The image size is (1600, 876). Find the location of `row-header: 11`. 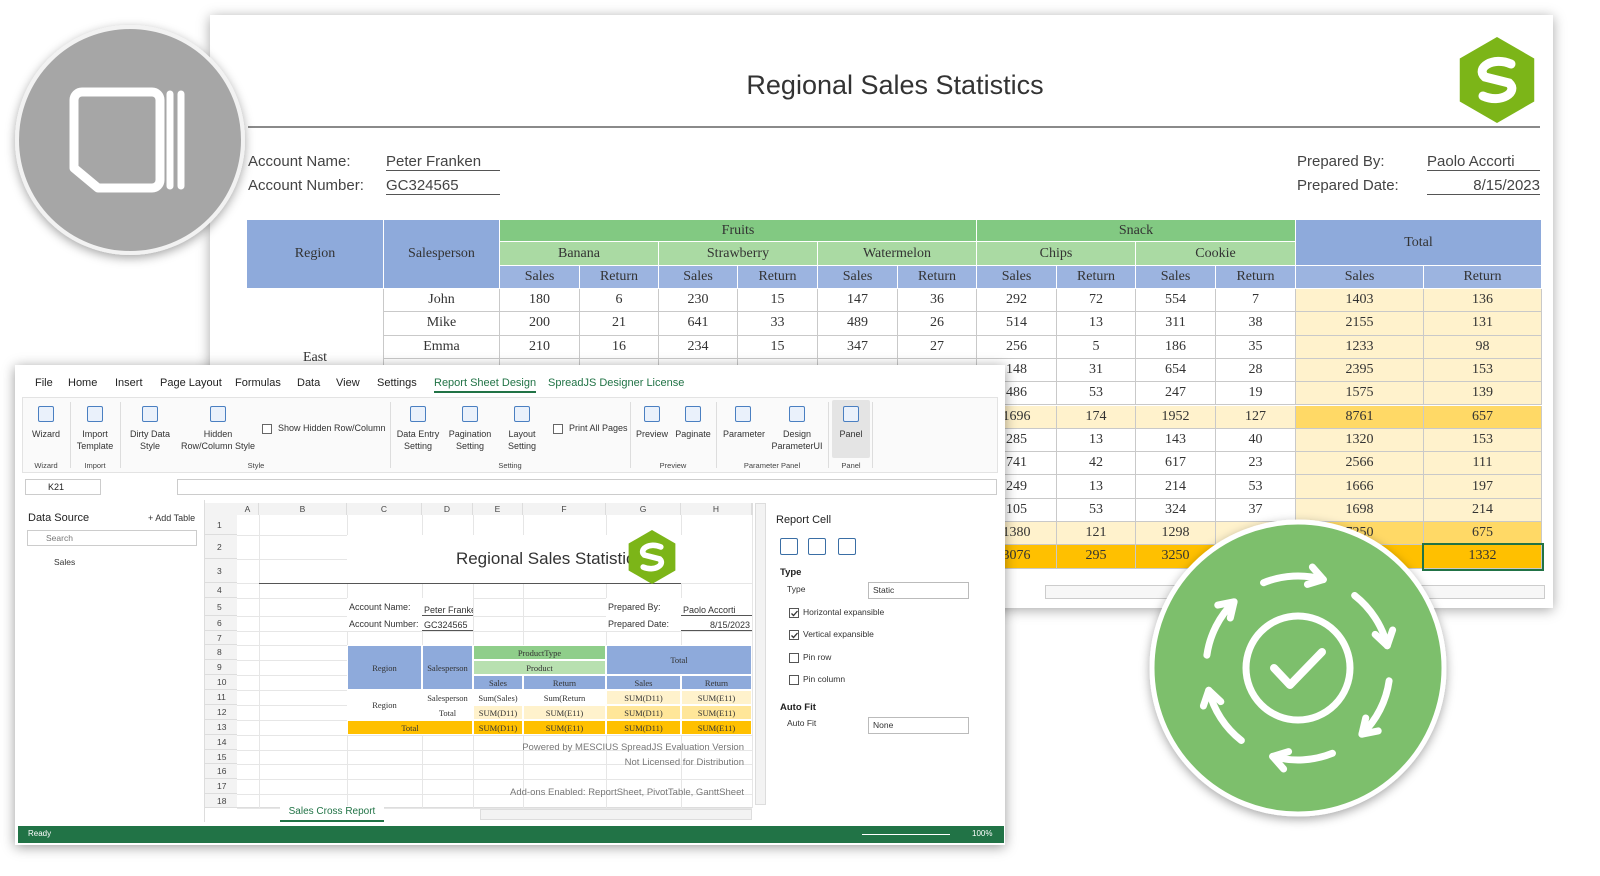

row-header: 11 is located at coordinates (221, 697).